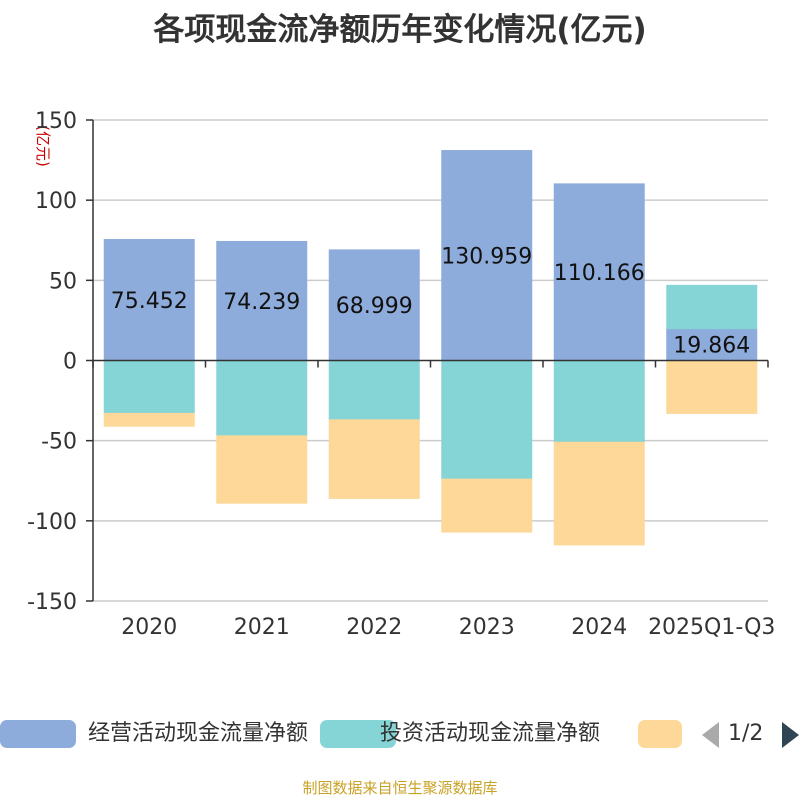 This screenshot has width=800, height=800. What do you see at coordinates (70, 362) in the screenshot?
I see `y-tick-label: 0` at bounding box center [70, 362].